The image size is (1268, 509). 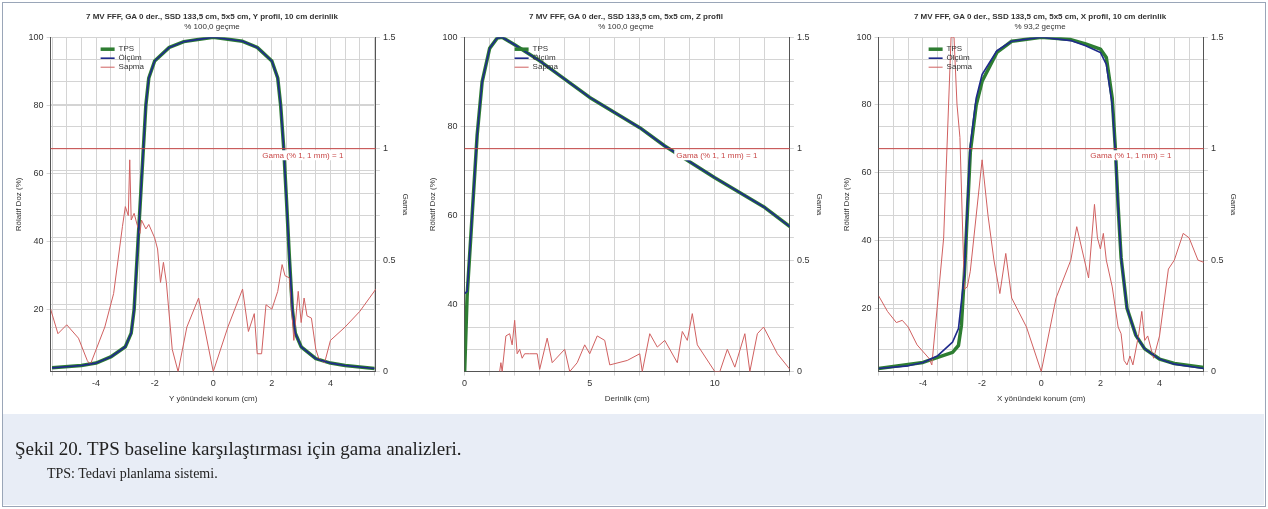 What do you see at coordinates (1041, 399) in the screenshot?
I see `x-axis-title: X yönündeki konum (cm)` at bounding box center [1041, 399].